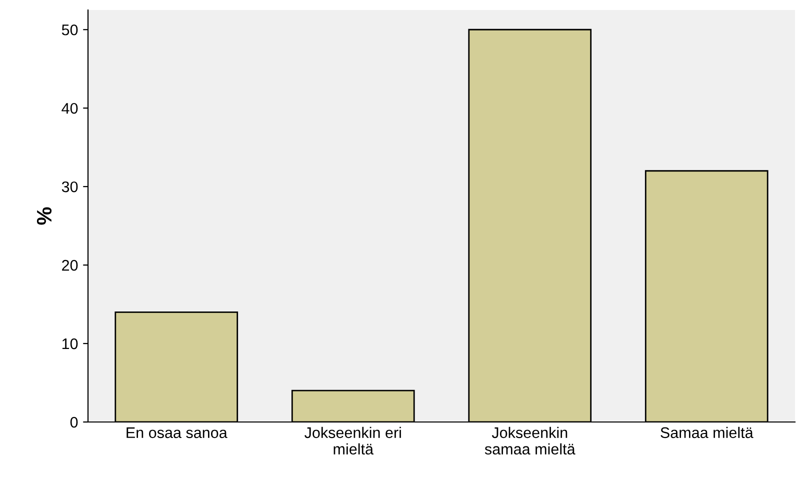 Image resolution: width=797 pixels, height=481 pixels. What do you see at coordinates (44, 216) in the screenshot?
I see `y-axis-title: %` at bounding box center [44, 216].